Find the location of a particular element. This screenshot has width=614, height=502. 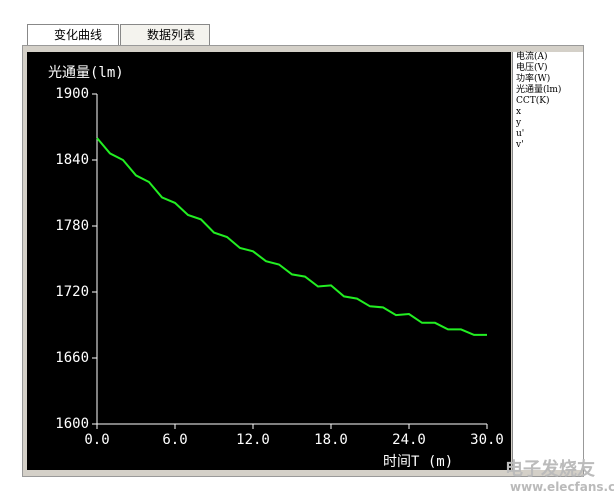

x-tick-label: 6.0 is located at coordinates (174, 440).